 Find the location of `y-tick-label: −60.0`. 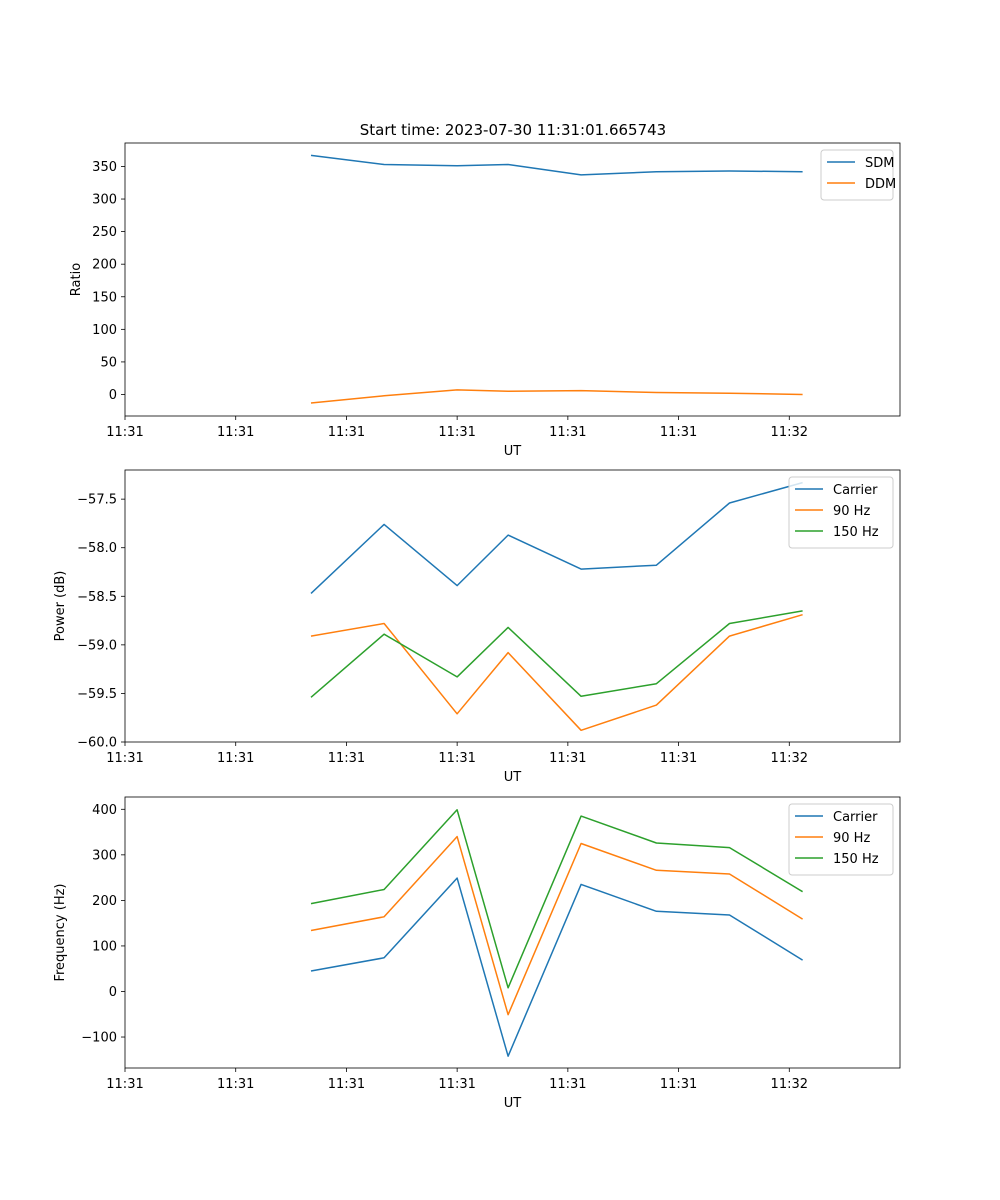

y-tick-label: −60.0 is located at coordinates (97, 743).